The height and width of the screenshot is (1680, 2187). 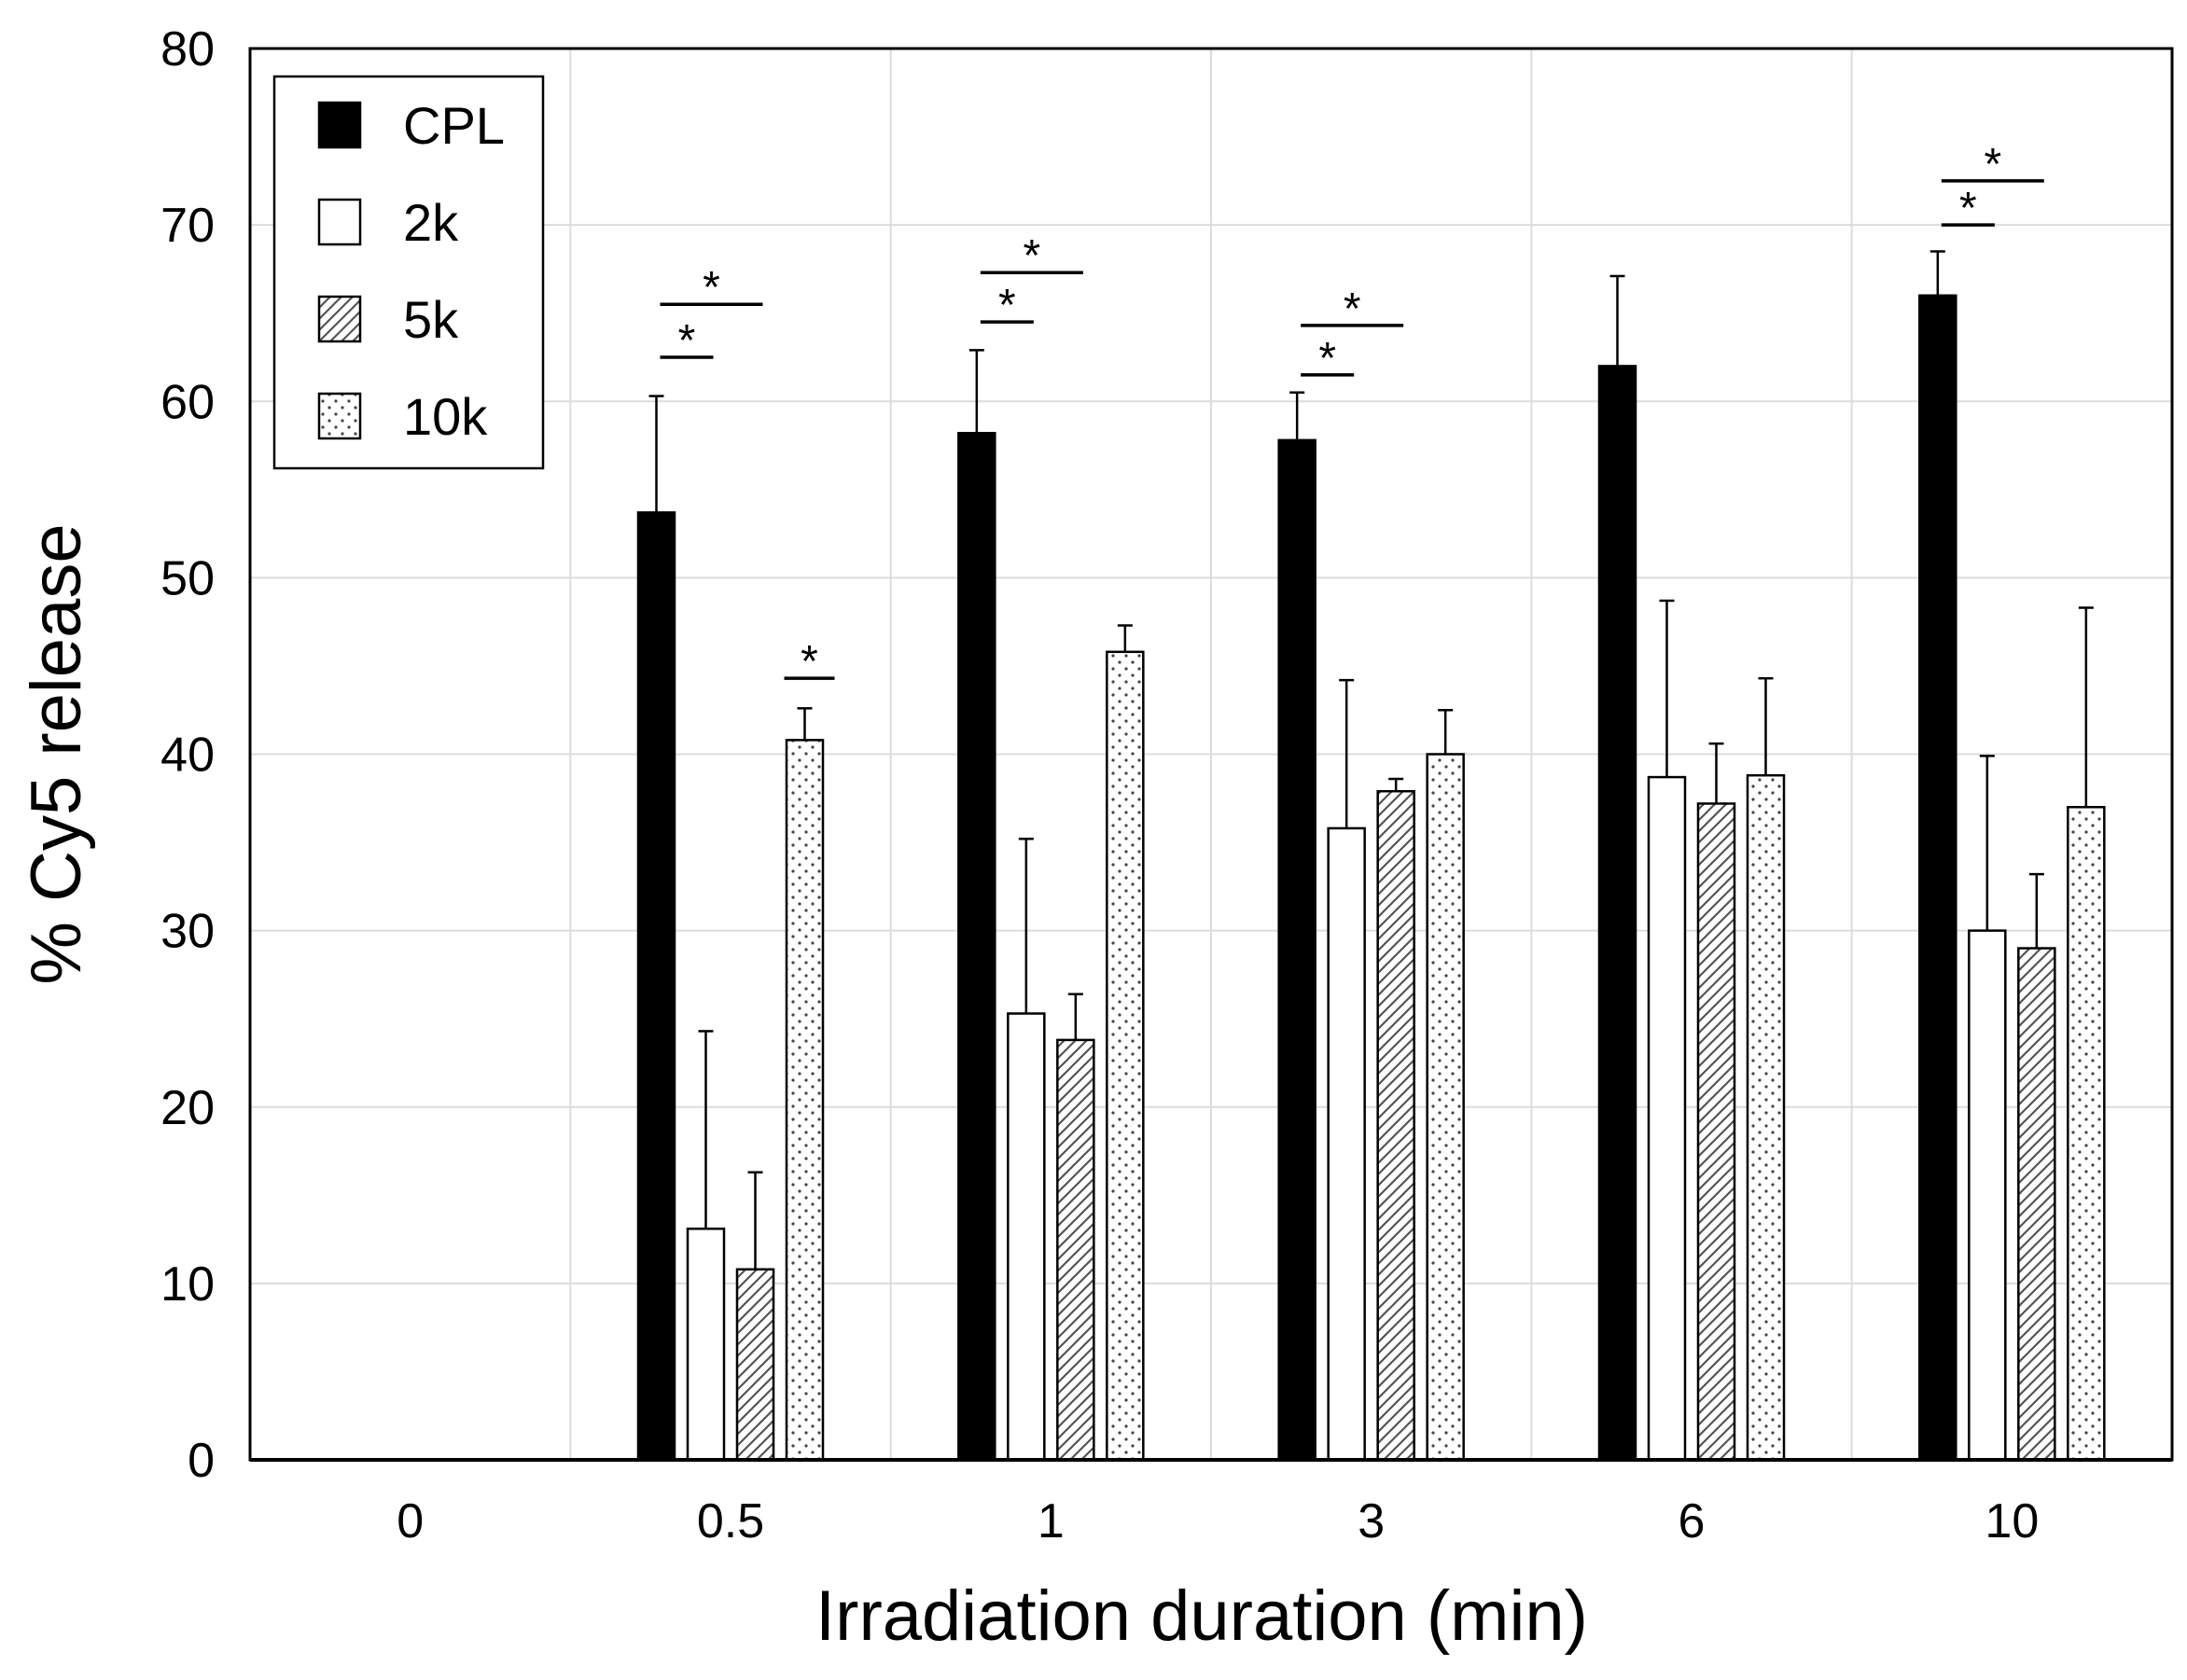 What do you see at coordinates (57, 753) in the screenshot?
I see `y-axis-title: % Cy5 release` at bounding box center [57, 753].